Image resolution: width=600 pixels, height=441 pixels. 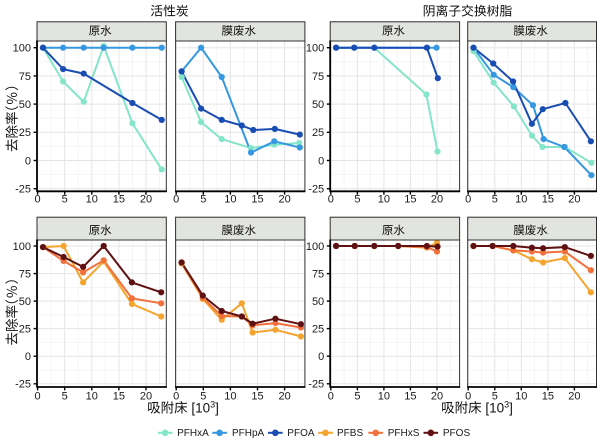 What do you see at coordinates (193, 433) in the screenshot?
I see `svg-text: PFHxA` at bounding box center [193, 433].